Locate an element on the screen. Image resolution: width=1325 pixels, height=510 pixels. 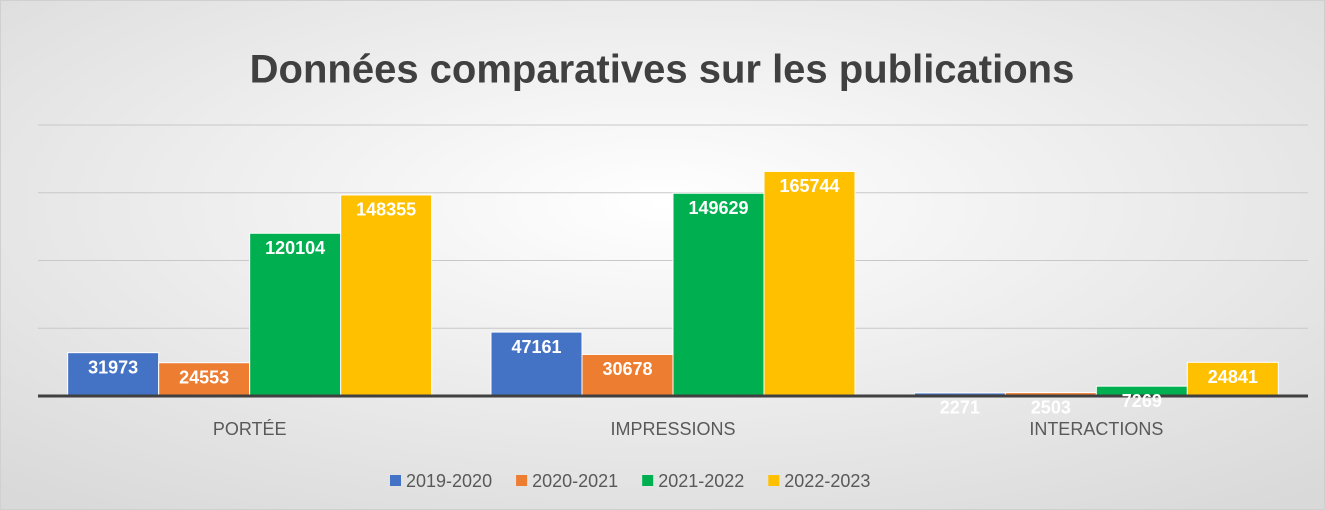
data-label: 165744 is located at coordinates (809, 186).